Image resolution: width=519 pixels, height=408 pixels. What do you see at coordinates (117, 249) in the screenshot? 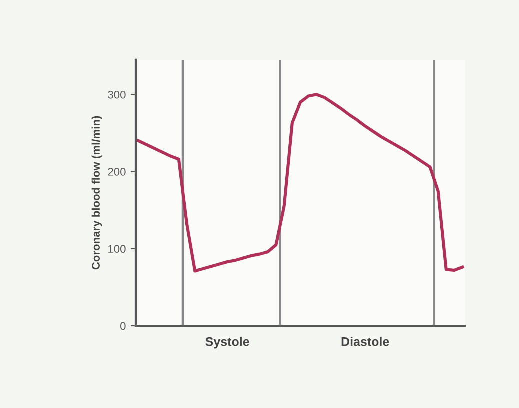
I see `y-tick-label: 100` at bounding box center [117, 249].